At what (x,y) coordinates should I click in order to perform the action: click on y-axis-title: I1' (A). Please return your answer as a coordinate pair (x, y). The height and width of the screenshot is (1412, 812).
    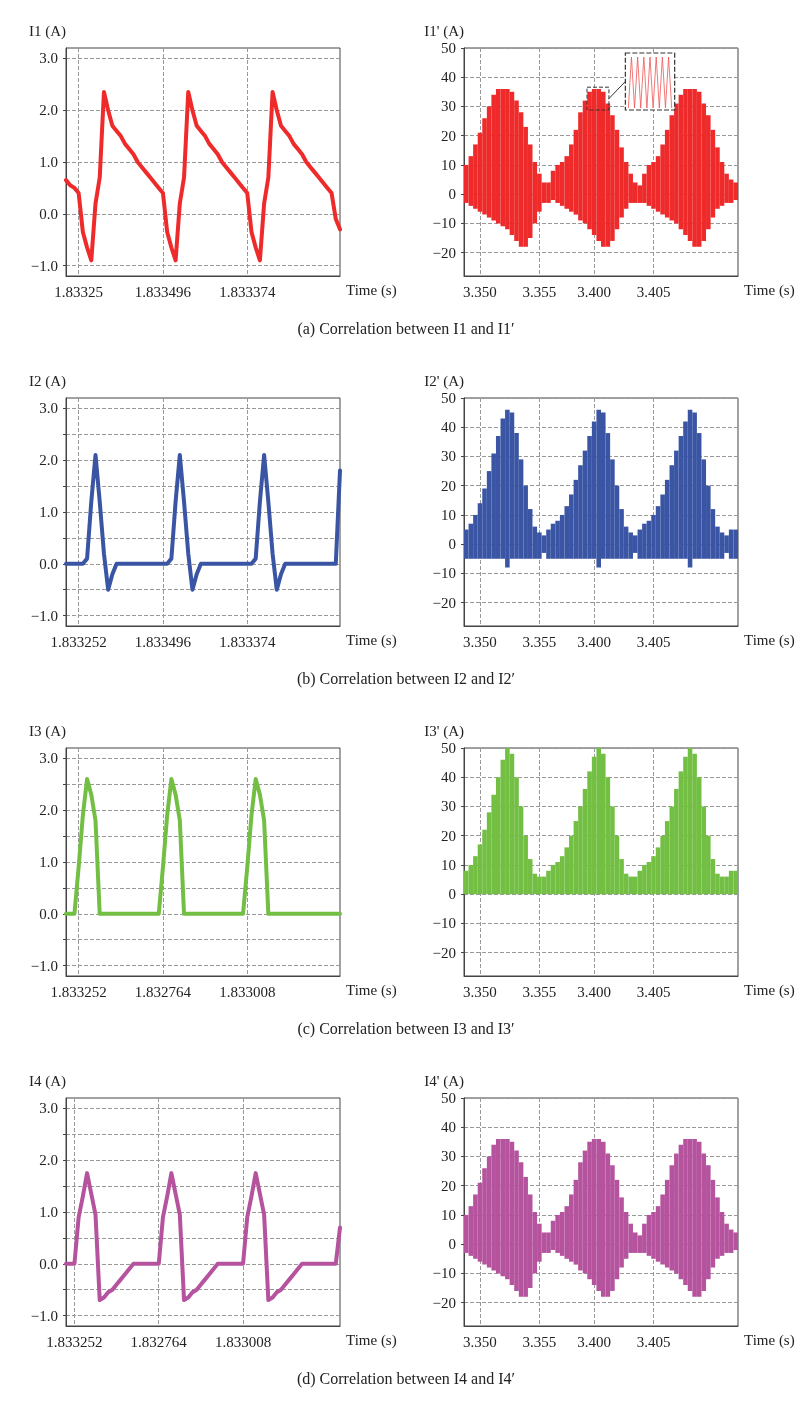
    Looking at the image, I should click on (444, 31).